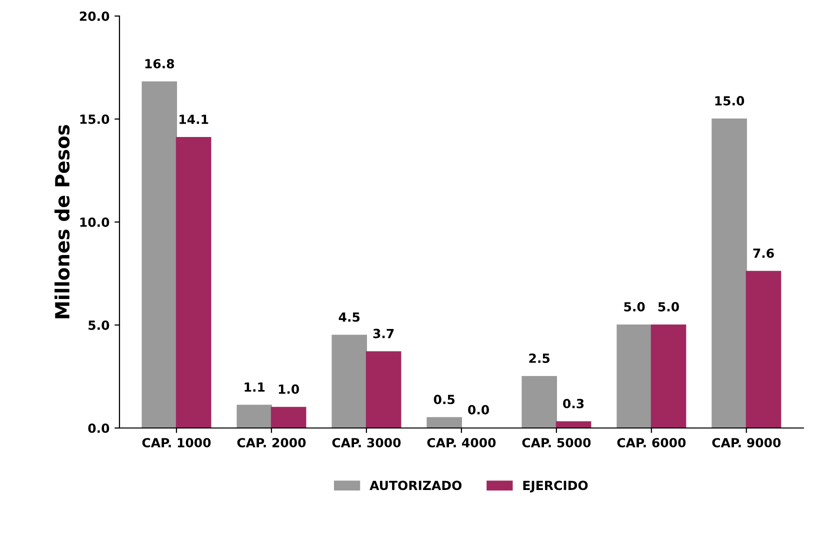  I want to click on y-axis-title: Millones de Pesos, so click(62, 221).